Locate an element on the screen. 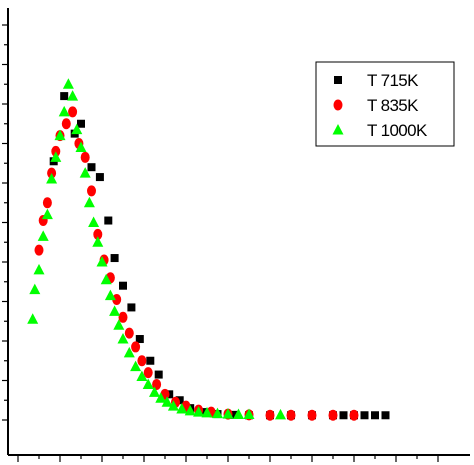 Image resolution: width=474 pixels, height=465 pixels. legend-label: T 1000K is located at coordinates (397, 130).